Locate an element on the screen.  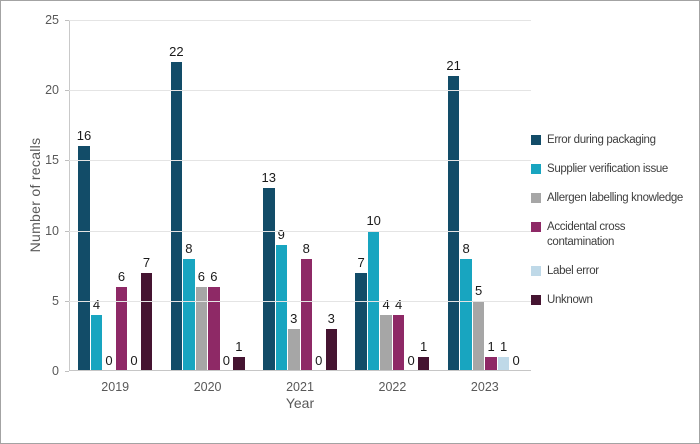
x-tick-label: 2023 is located at coordinates (484, 387).